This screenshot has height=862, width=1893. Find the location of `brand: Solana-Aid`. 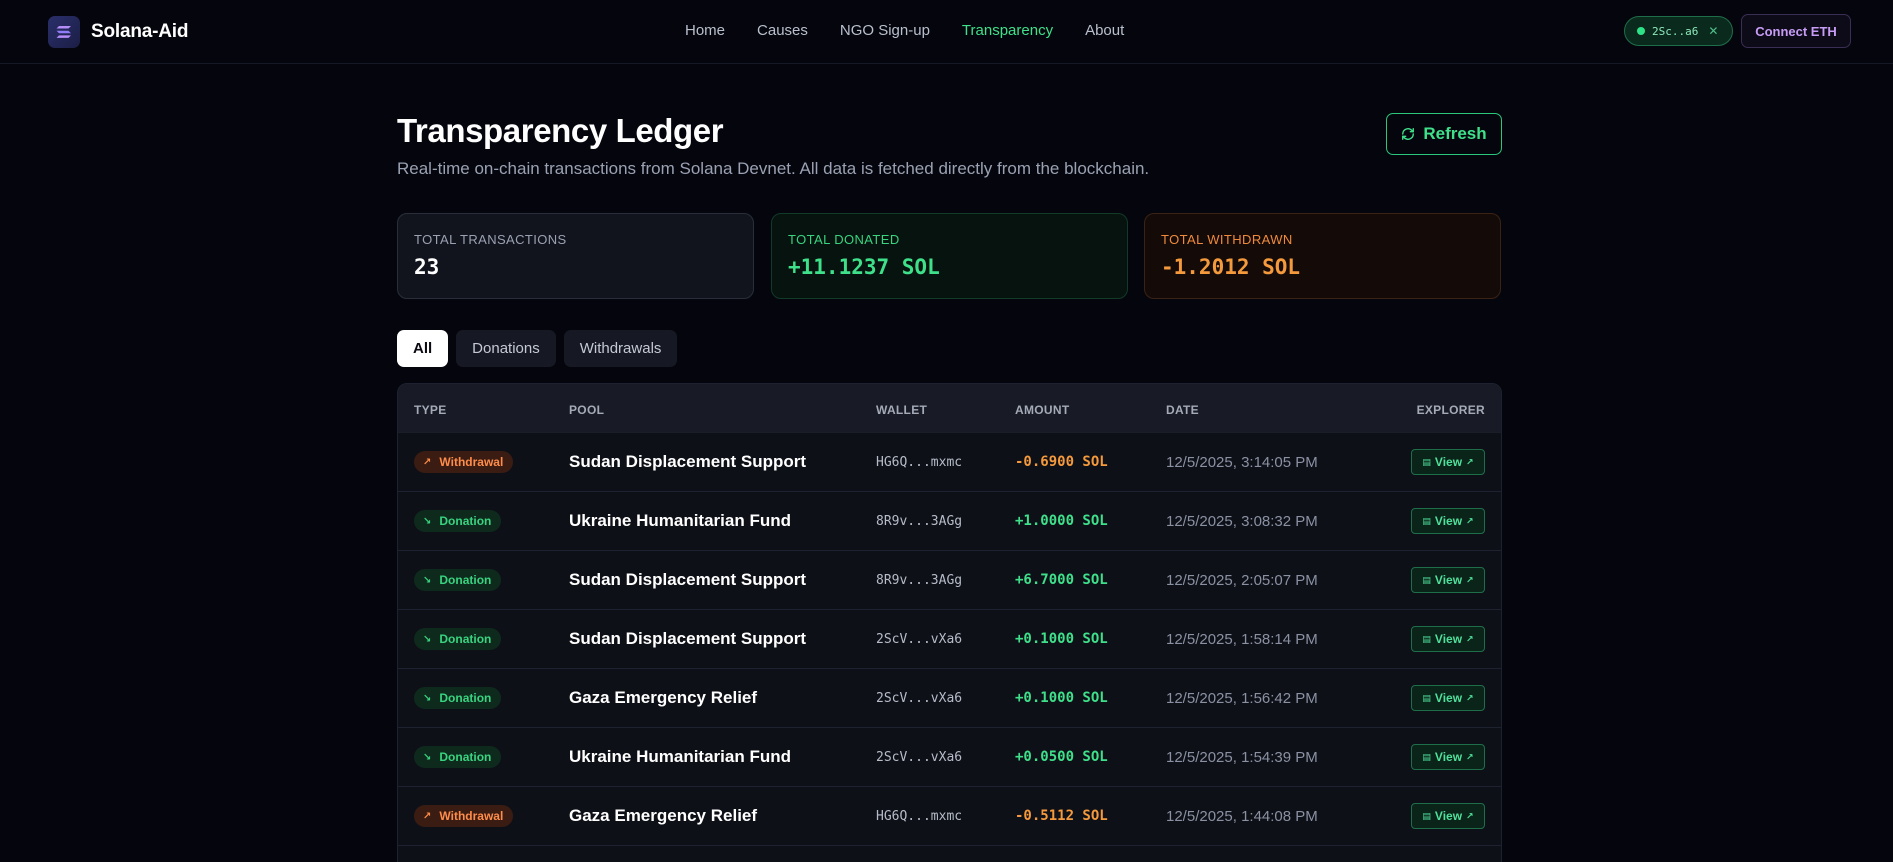

brand: Solana-Aid is located at coordinates (118, 32).